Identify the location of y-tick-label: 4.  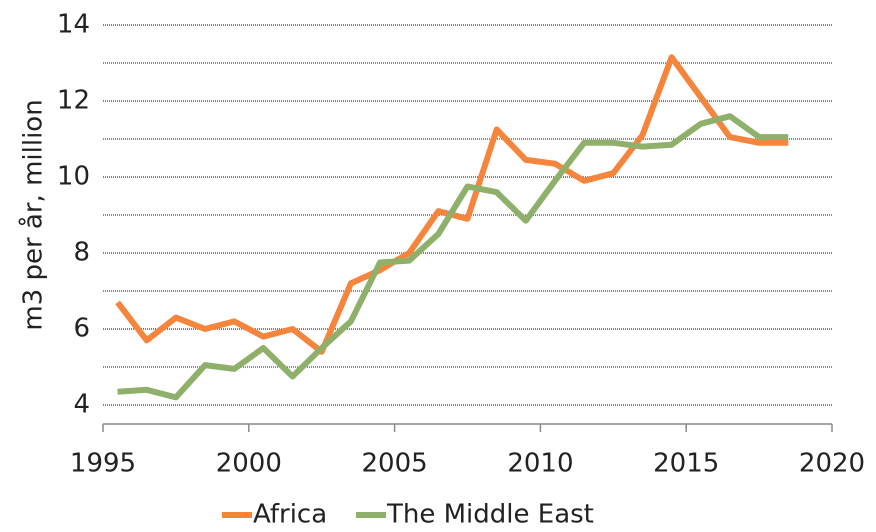
(81, 405).